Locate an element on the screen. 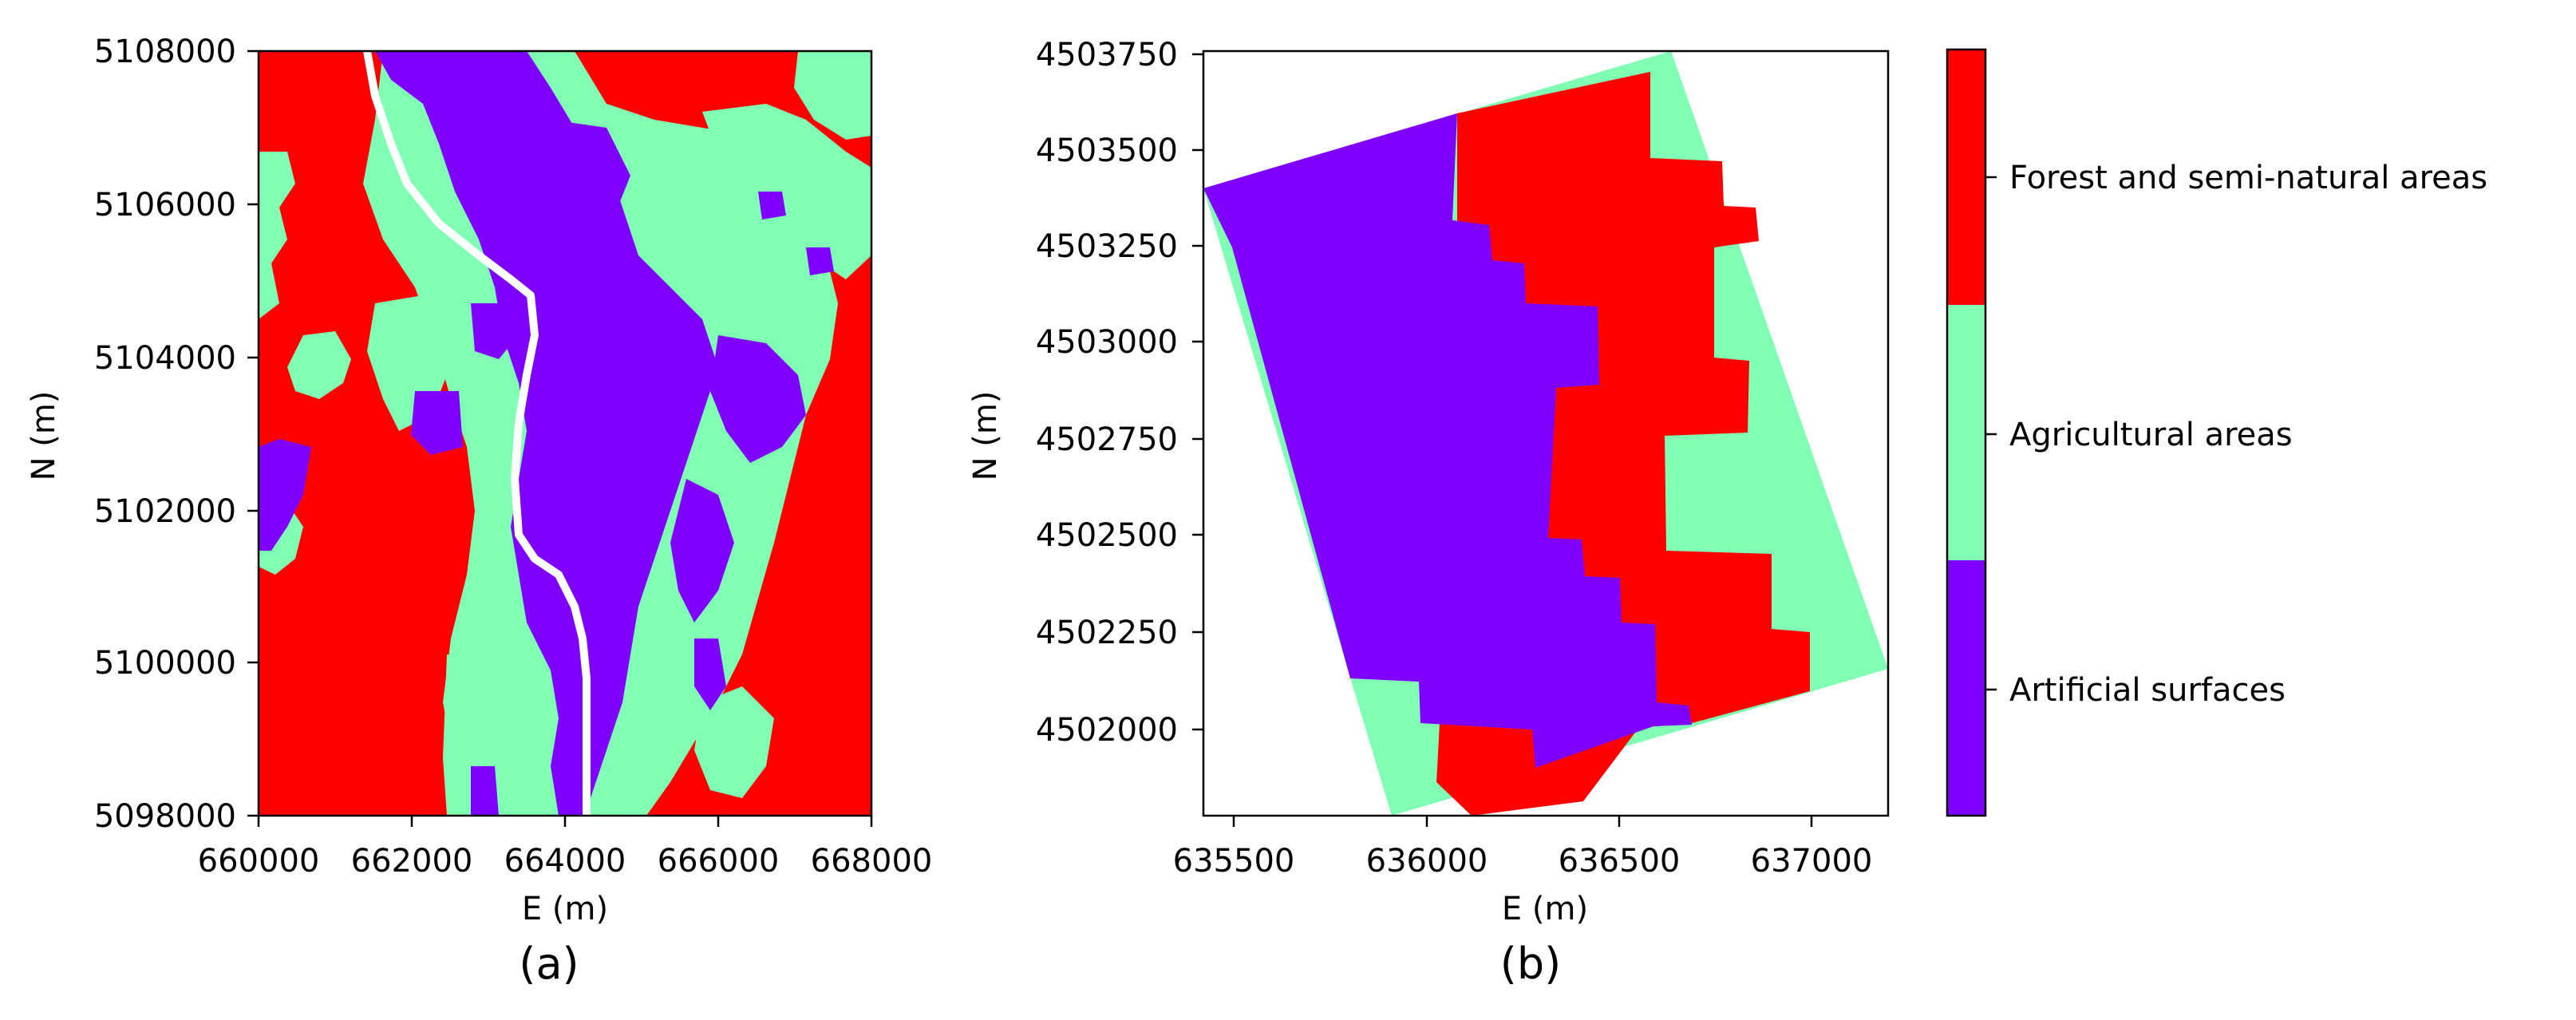  panel-a-ytick-label: 5104000 is located at coordinates (165, 358).